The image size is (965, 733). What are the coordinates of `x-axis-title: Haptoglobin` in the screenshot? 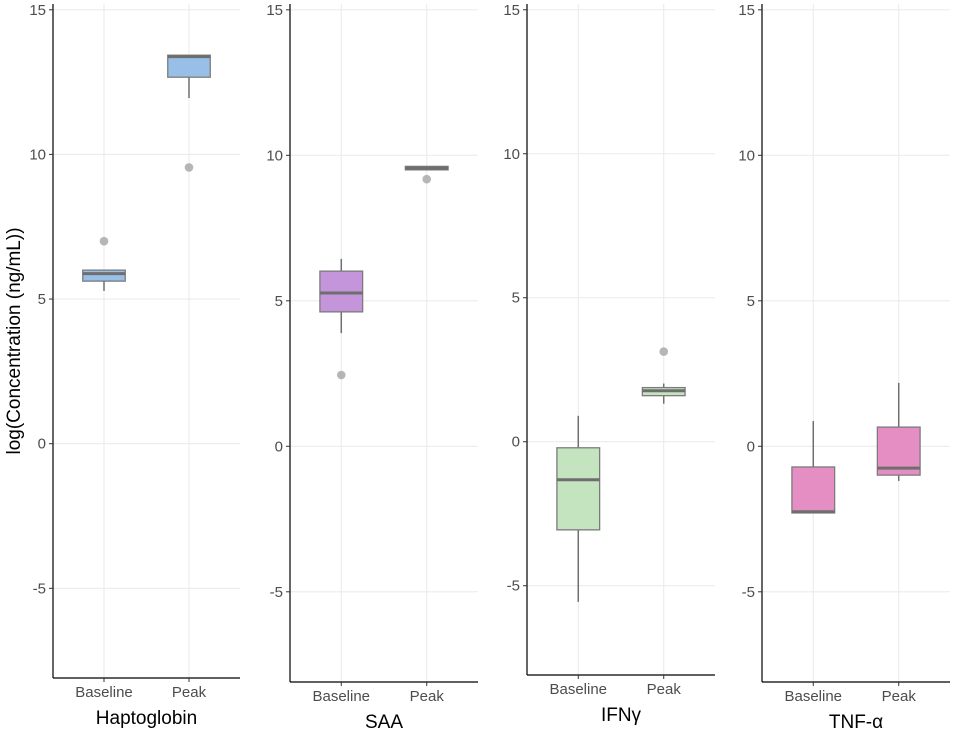 It's located at (146, 718).